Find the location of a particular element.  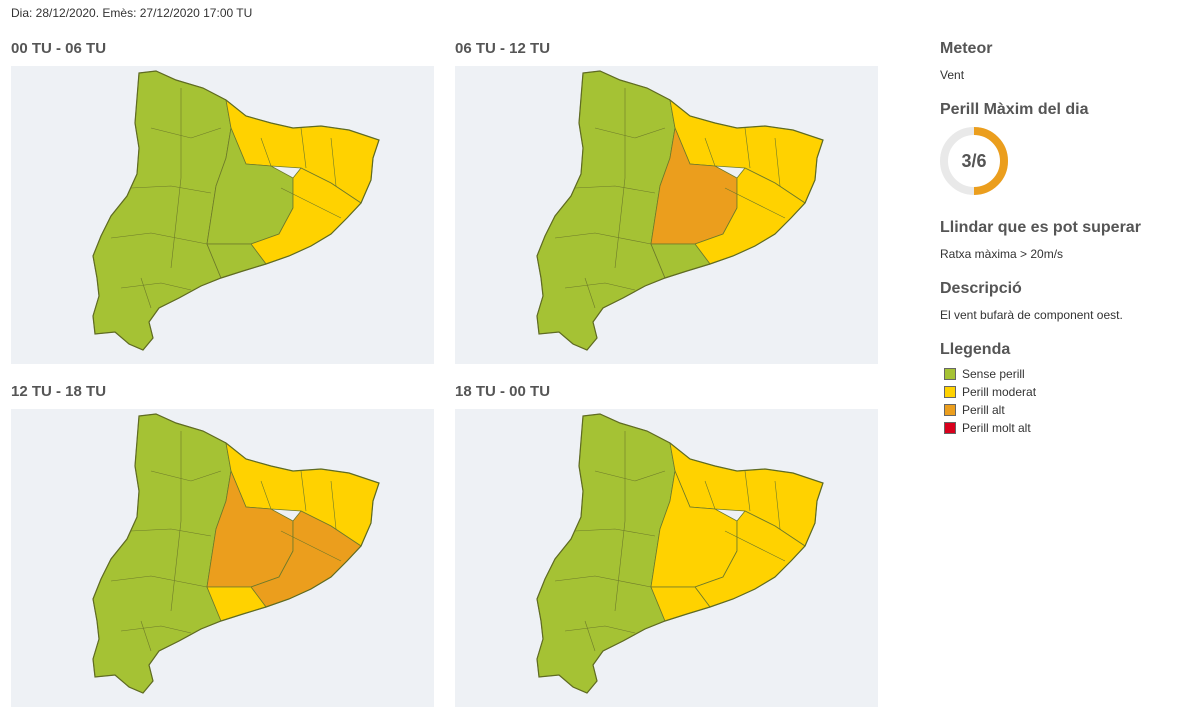

panel-title-4: 18 TU - 00 TU is located at coordinates (503, 391).